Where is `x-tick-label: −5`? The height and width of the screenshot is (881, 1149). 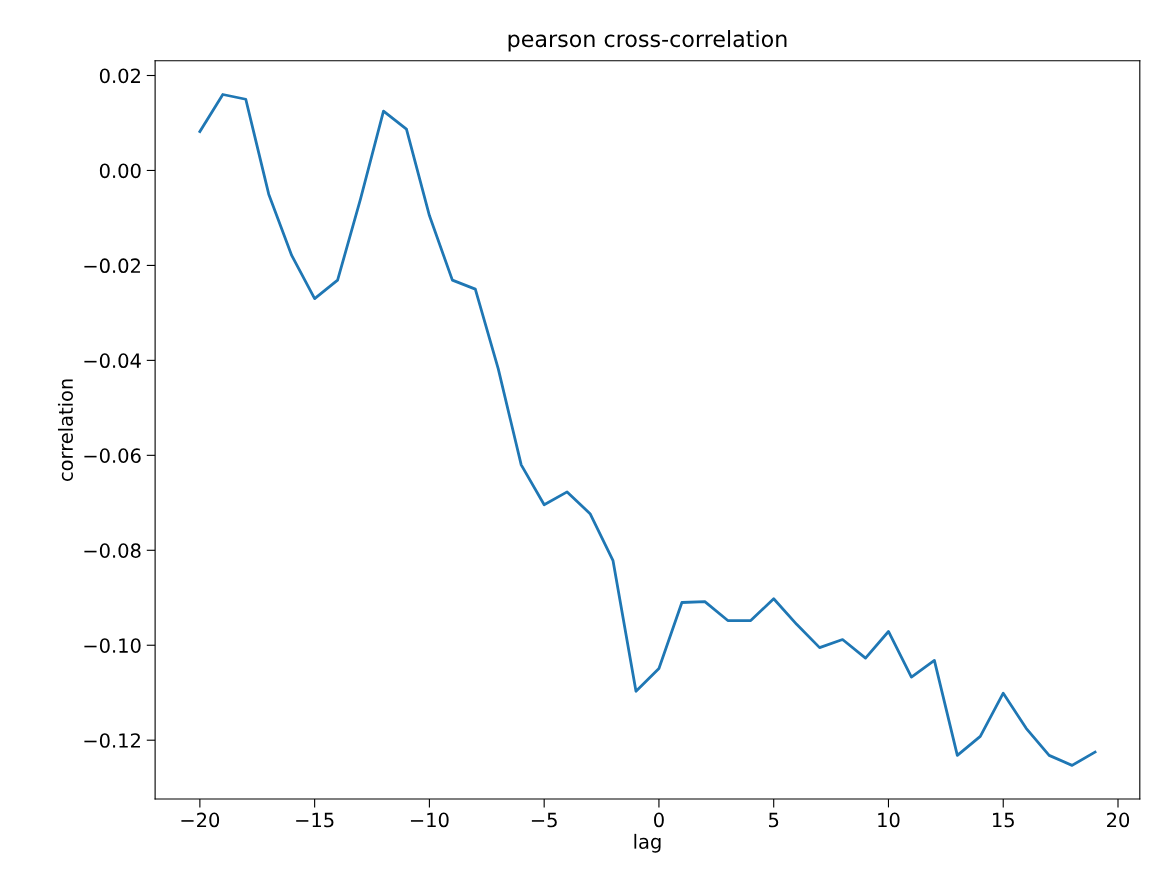
x-tick-label: −5 is located at coordinates (544, 820).